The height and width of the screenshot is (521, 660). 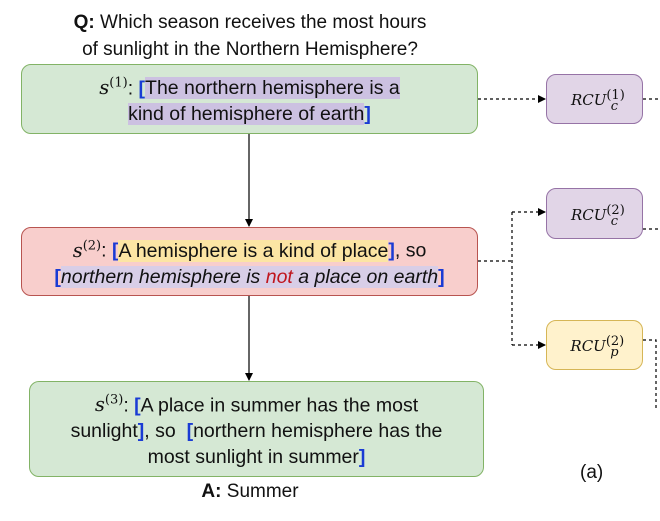 What do you see at coordinates (262, 491) in the screenshot?
I see `answer-text: Summer` at bounding box center [262, 491].